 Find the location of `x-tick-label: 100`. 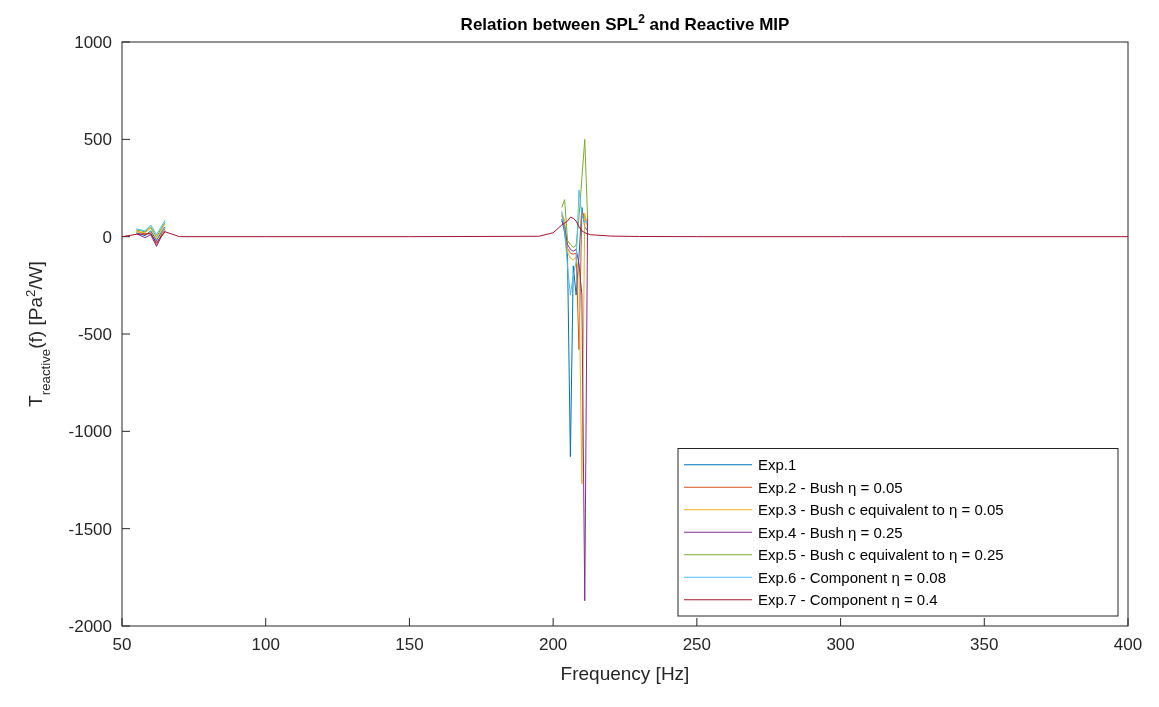

x-tick-label: 100 is located at coordinates (265, 644).